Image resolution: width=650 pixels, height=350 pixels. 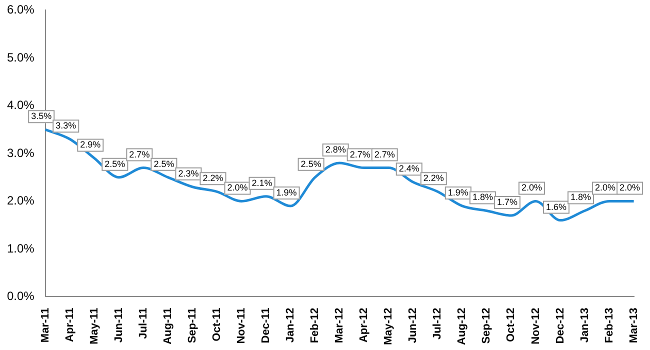 I want to click on x-tick-label: Sep-12, so click(x=486, y=326).